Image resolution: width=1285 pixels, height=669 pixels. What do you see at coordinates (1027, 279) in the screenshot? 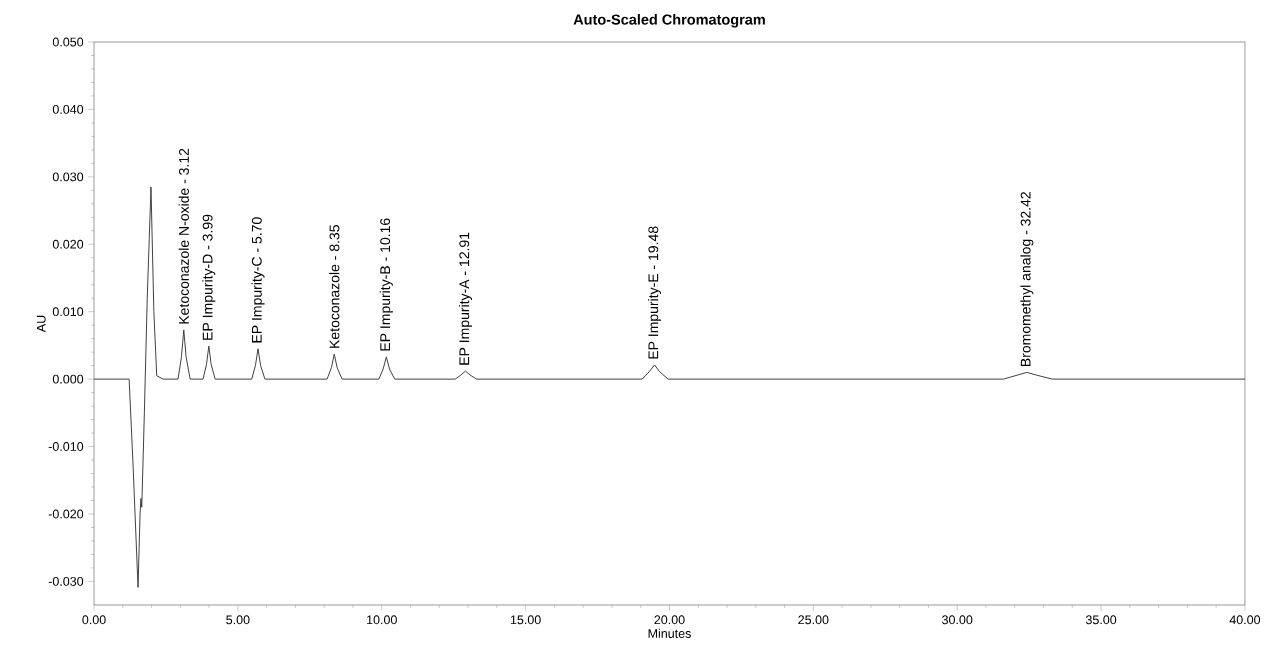
I see `annotation: Bromomethyl analog - 32.42` at bounding box center [1027, 279].